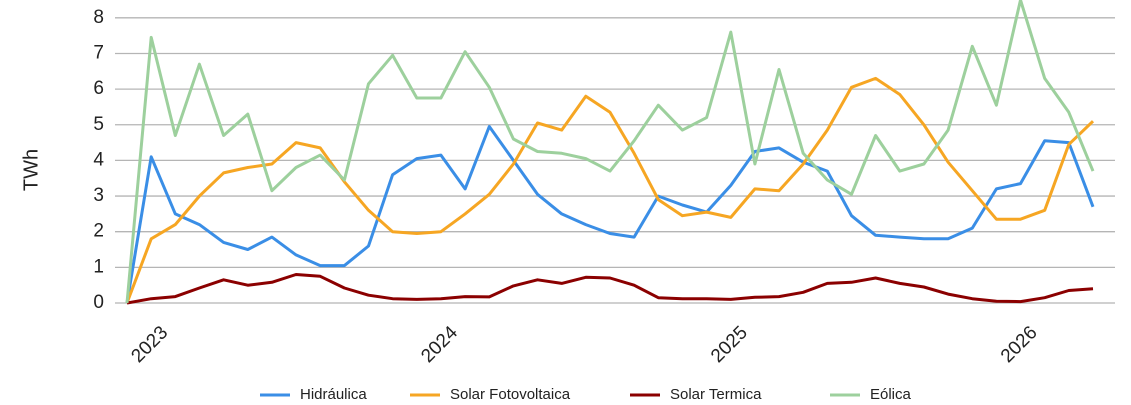 The image size is (1131, 405). Describe the element at coordinates (610, 289) in the screenshot. I see `series-line` at that location.